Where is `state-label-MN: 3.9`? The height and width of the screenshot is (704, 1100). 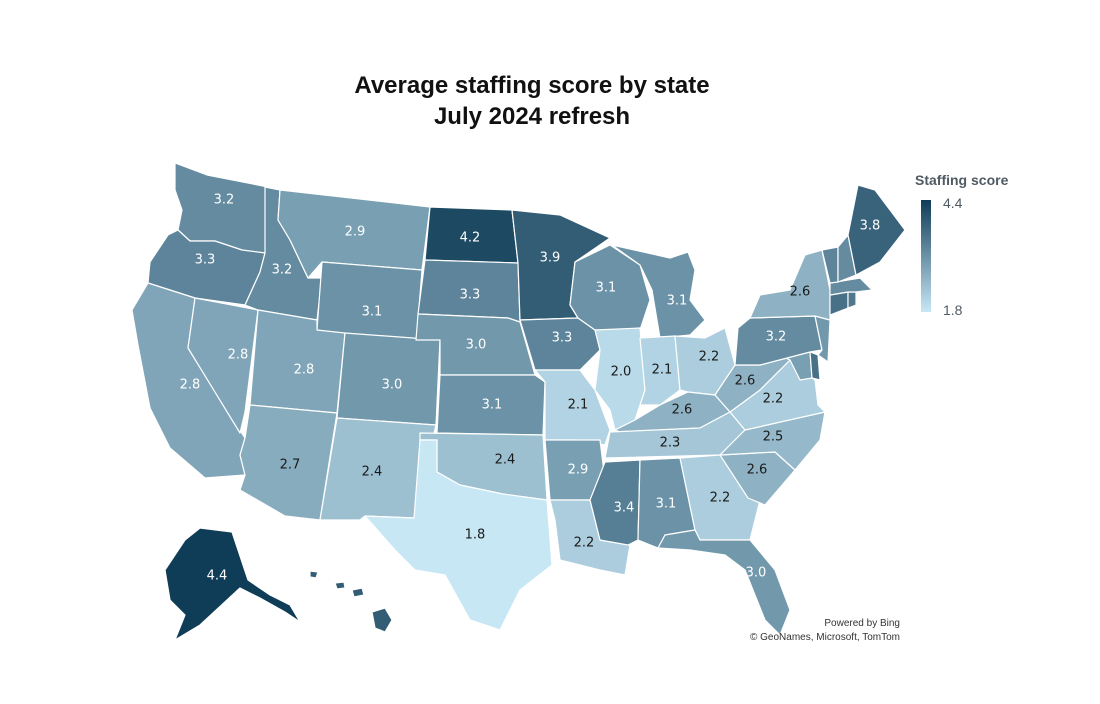 state-label-MN: 3.9 is located at coordinates (550, 258).